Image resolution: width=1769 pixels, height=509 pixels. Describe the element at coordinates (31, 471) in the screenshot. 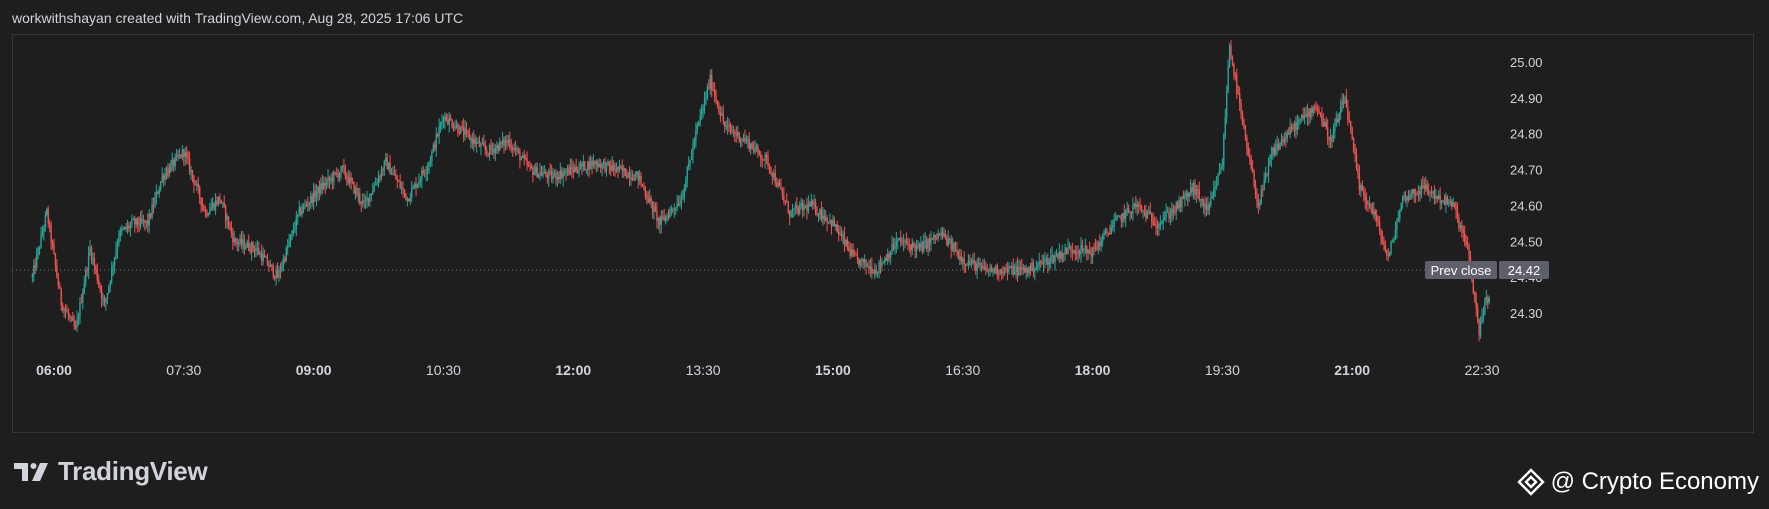

I see `tradingview-logo-icon` at that location.